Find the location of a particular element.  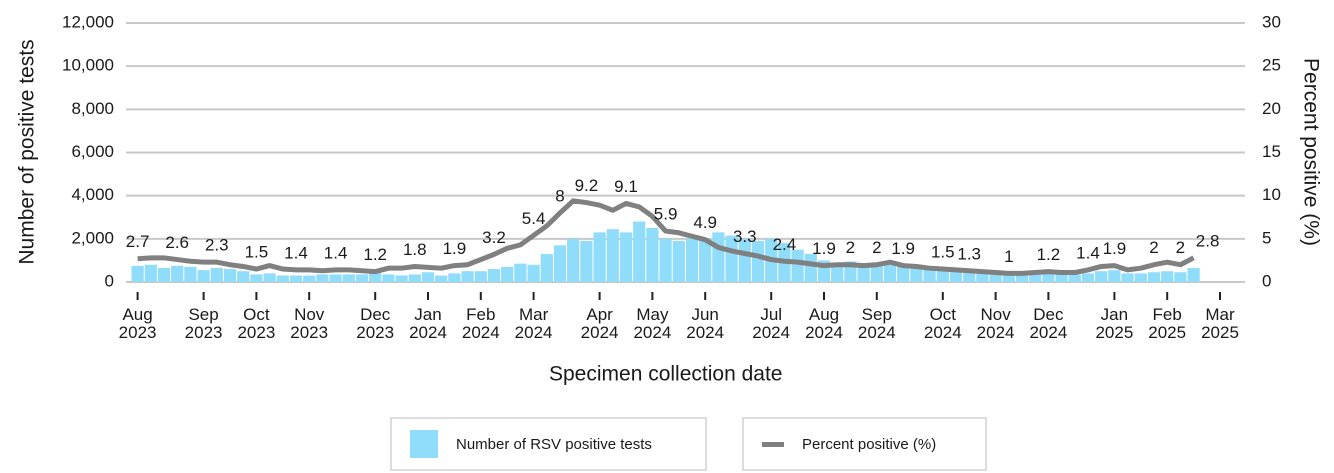

y-axis-title: Number of positive tests is located at coordinates (27, 151).